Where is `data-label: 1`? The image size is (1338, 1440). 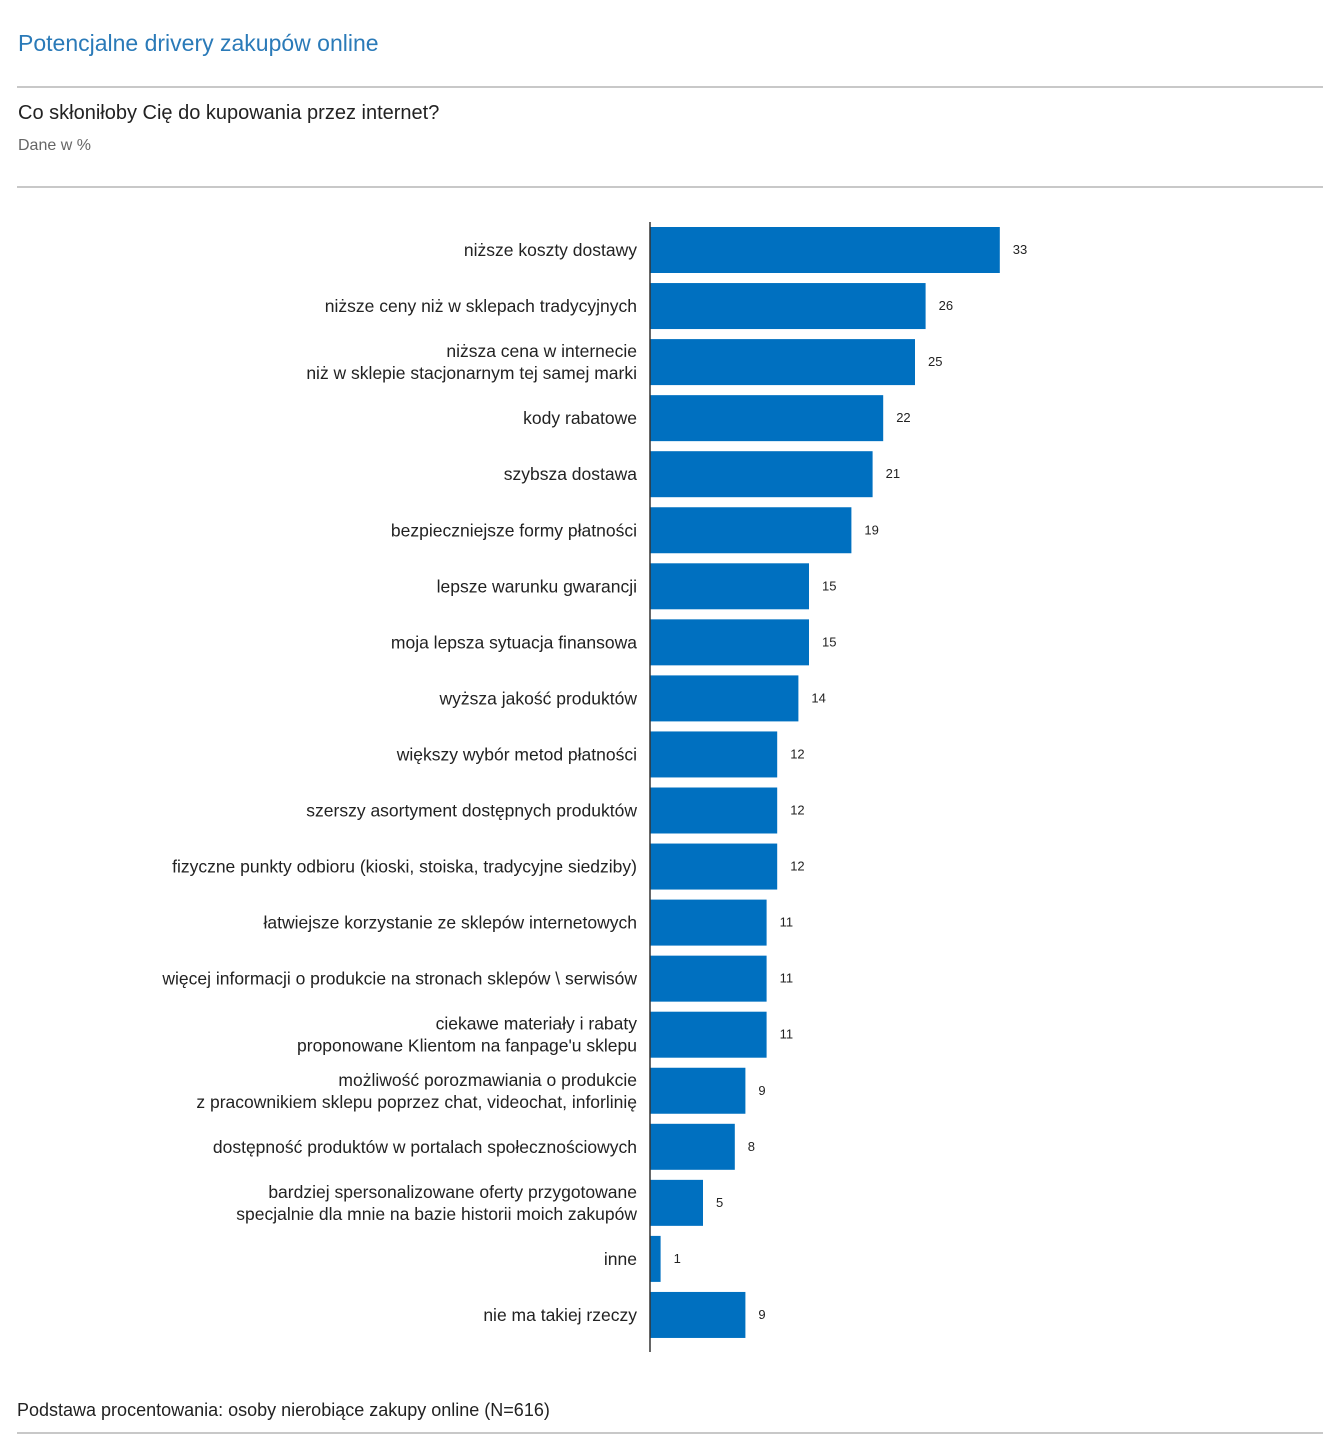
data-label: 1 is located at coordinates (677, 1258).